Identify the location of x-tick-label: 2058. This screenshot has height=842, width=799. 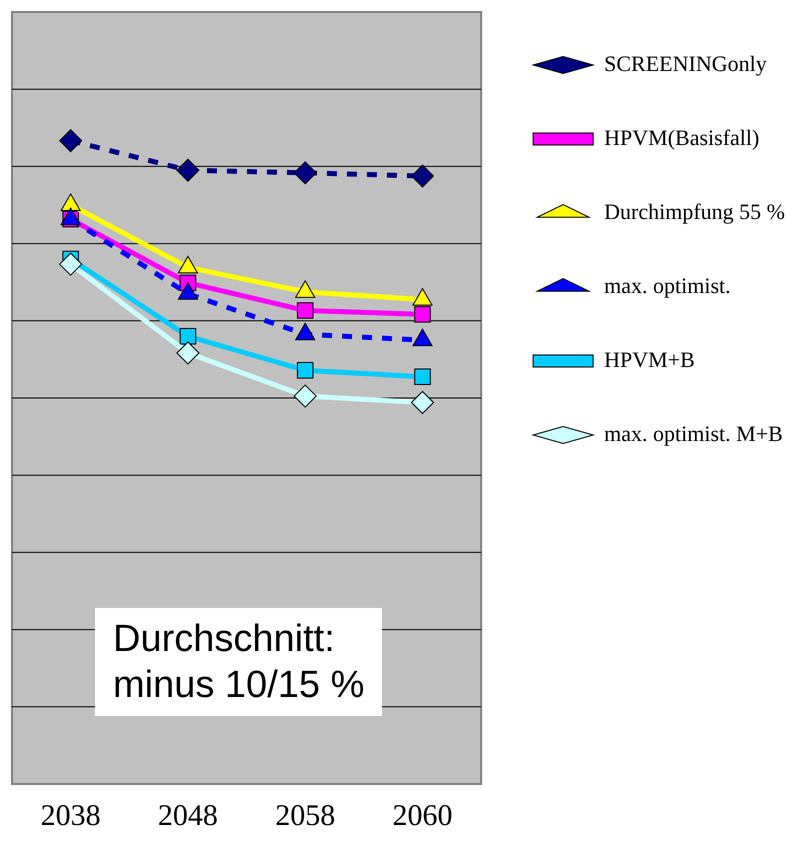
(305, 815).